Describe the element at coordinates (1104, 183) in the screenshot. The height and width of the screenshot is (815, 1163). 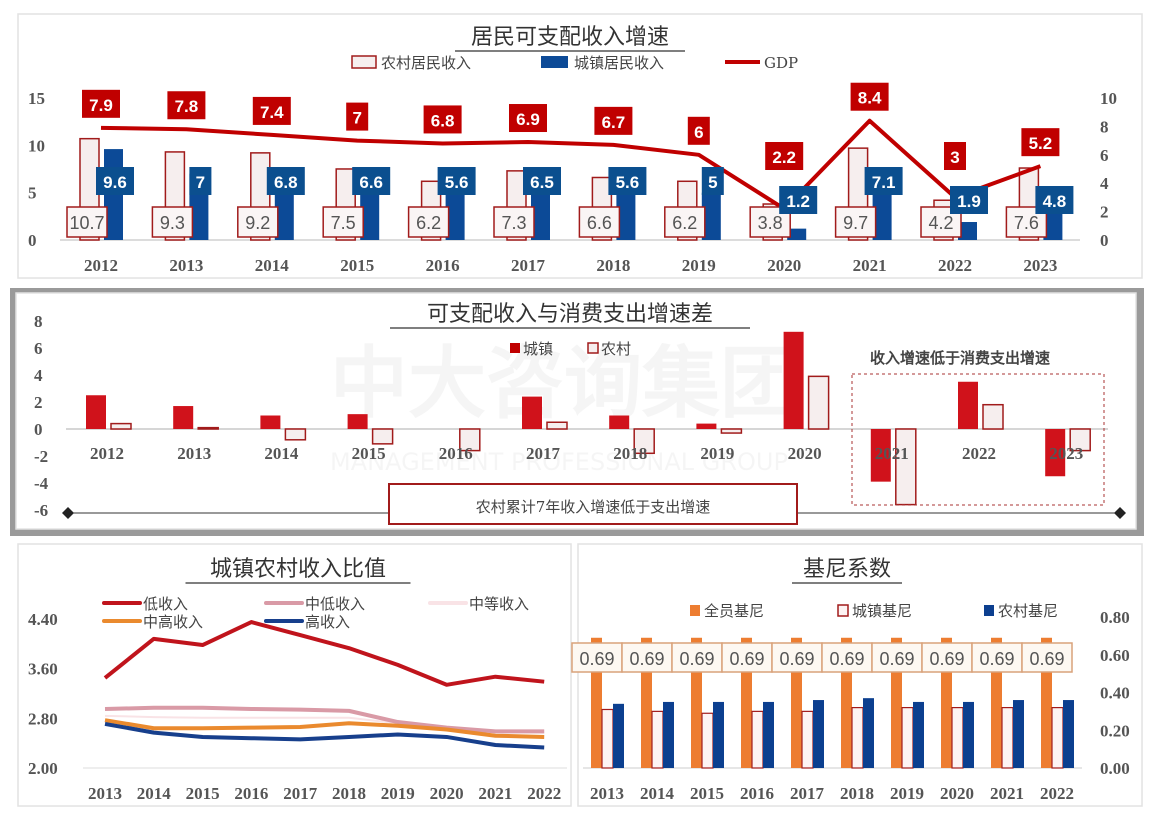
I see `y-tick-label-right: 4` at that location.